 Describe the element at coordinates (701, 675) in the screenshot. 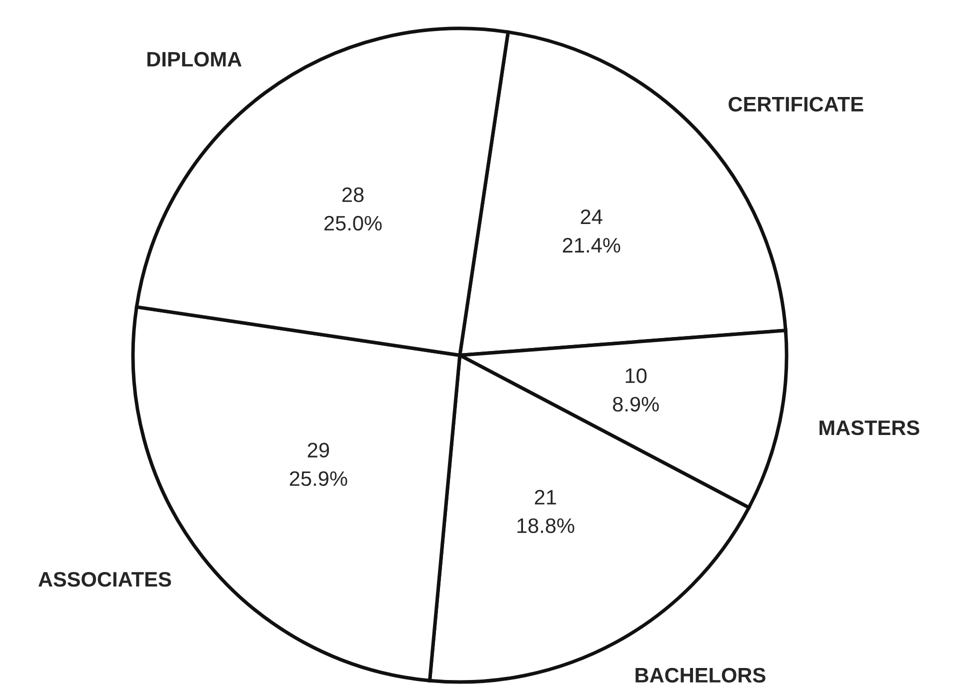

I see `slice-label: BACHELORS` at that location.